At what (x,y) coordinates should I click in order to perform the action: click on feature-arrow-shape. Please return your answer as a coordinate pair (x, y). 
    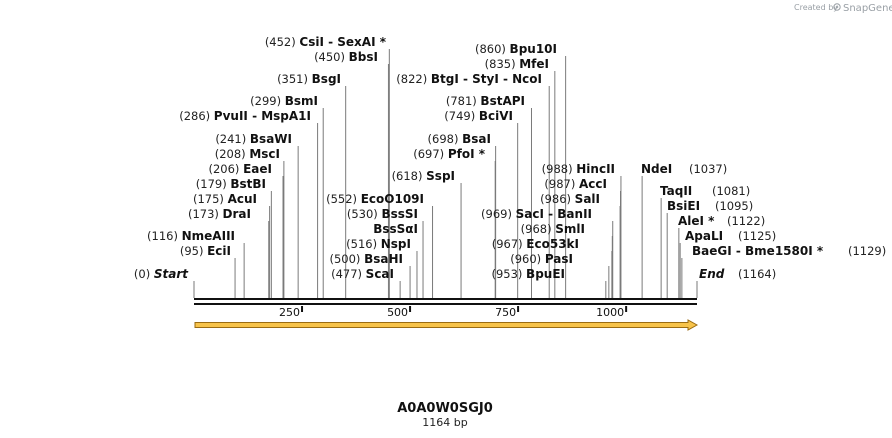
    Looking at the image, I should click on (446, 325).